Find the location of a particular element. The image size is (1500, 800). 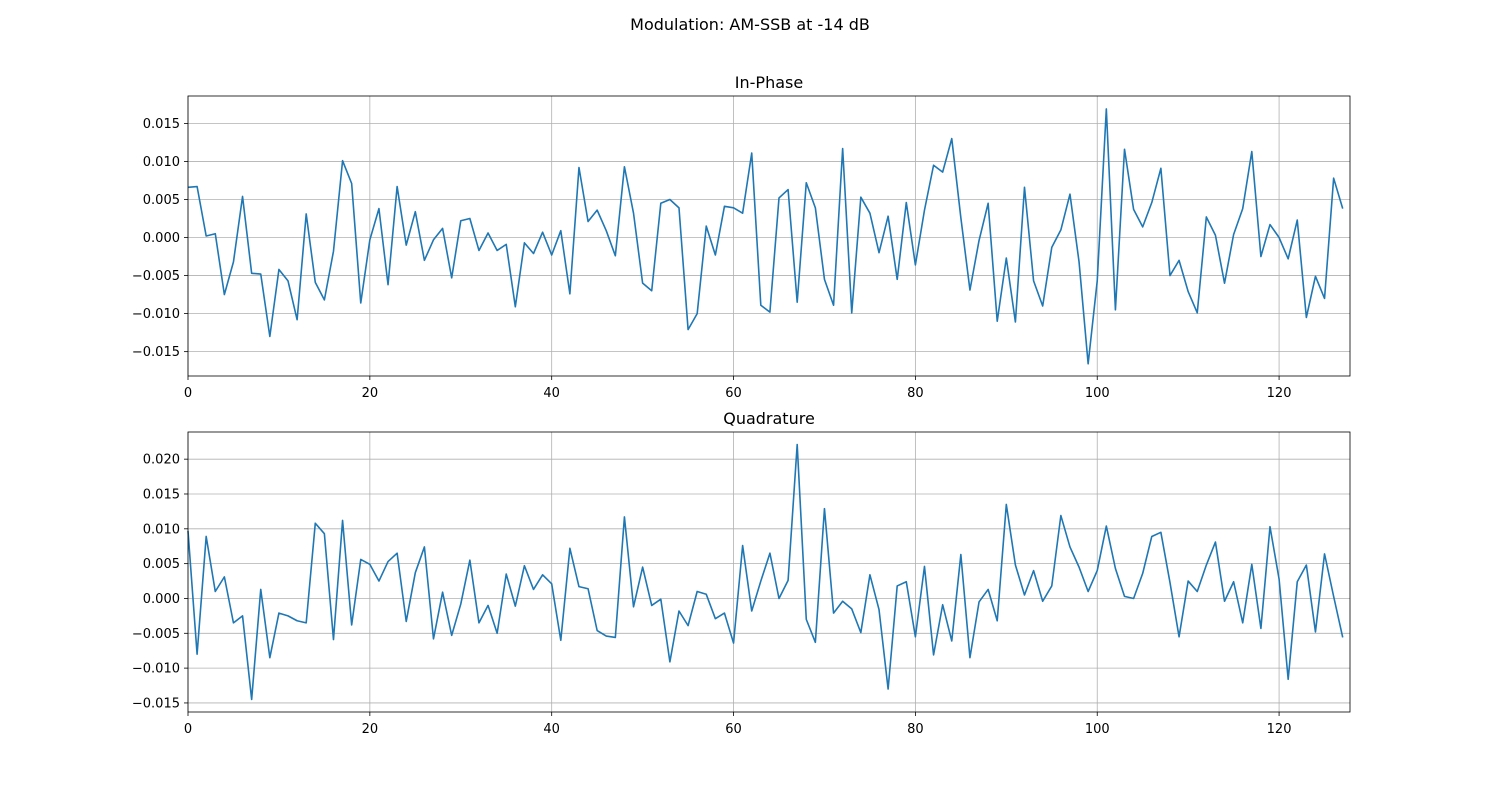

in-phase-x-tick-label: 60 is located at coordinates (733, 393).